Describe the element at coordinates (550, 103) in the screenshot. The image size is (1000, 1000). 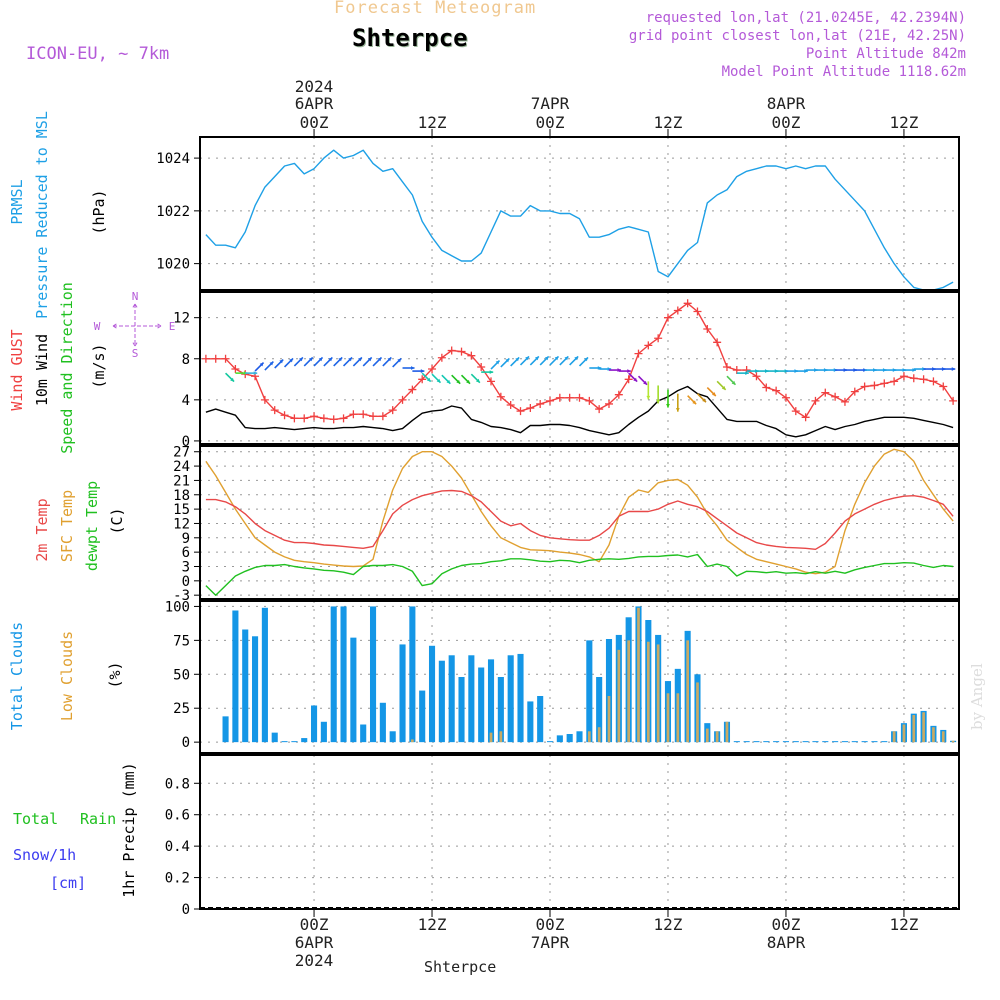
I see `top-date-label: 7APR` at that location.